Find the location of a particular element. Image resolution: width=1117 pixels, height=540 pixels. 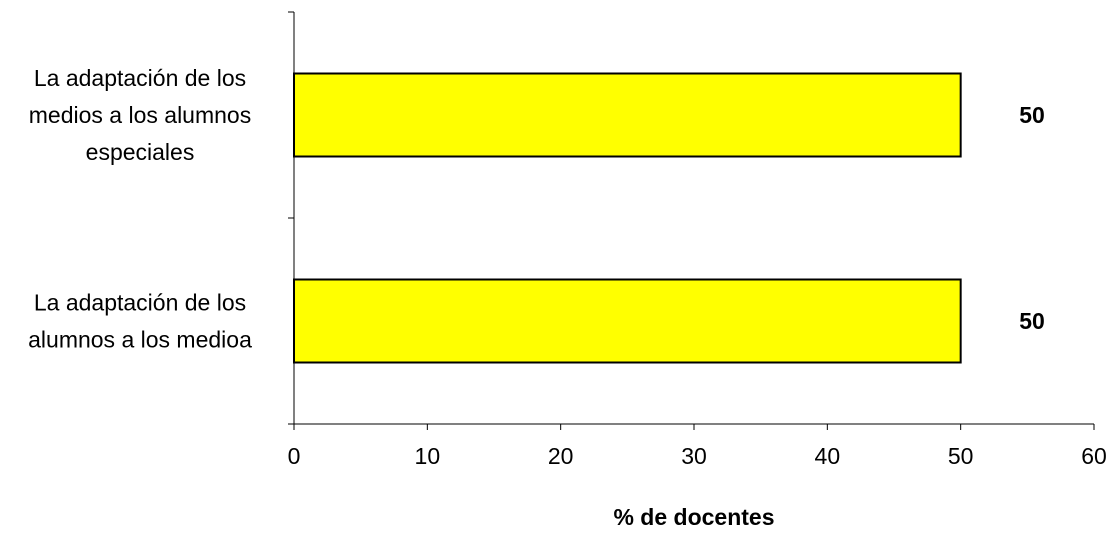

x-tick-label: 50 is located at coordinates (961, 456).